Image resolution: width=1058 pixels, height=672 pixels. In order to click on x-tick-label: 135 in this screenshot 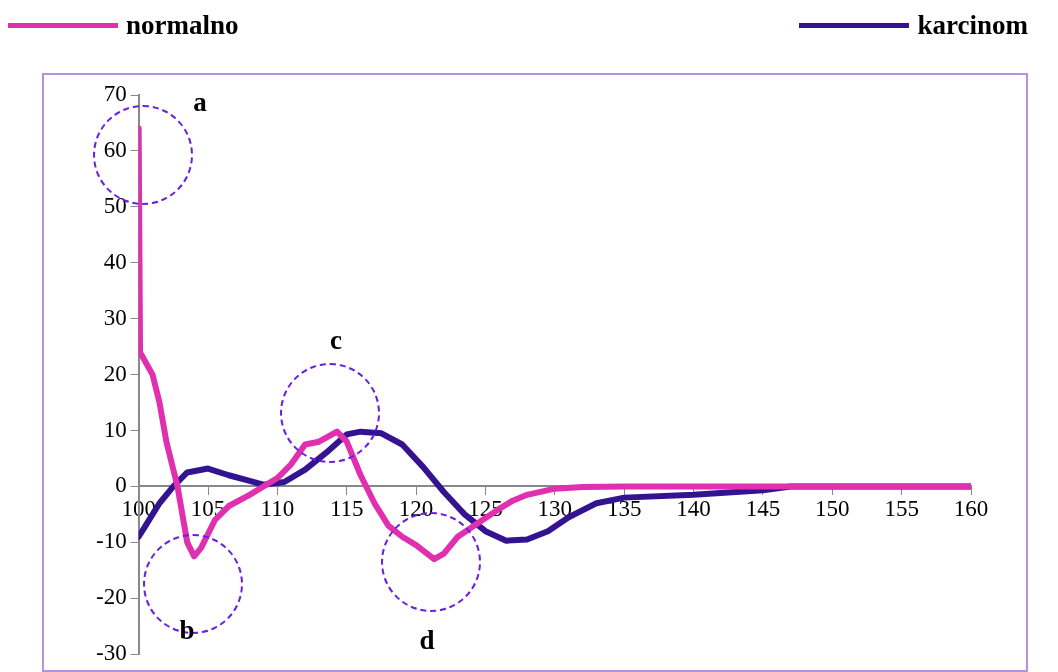, I will do `click(624, 509)`.